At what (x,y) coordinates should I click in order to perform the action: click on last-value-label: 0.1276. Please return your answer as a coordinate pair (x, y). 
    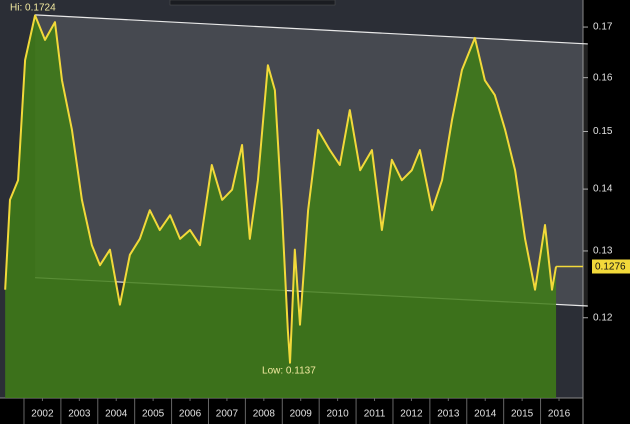
    Looking at the image, I should click on (610, 267).